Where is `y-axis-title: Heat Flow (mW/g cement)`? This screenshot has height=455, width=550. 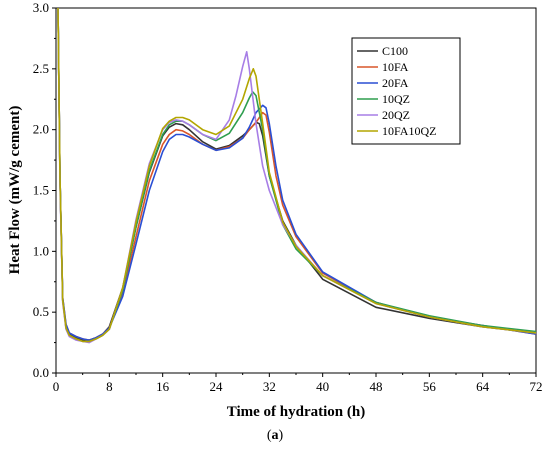 y-axis-title: Heat Flow (mW/g cement) is located at coordinates (15, 190).